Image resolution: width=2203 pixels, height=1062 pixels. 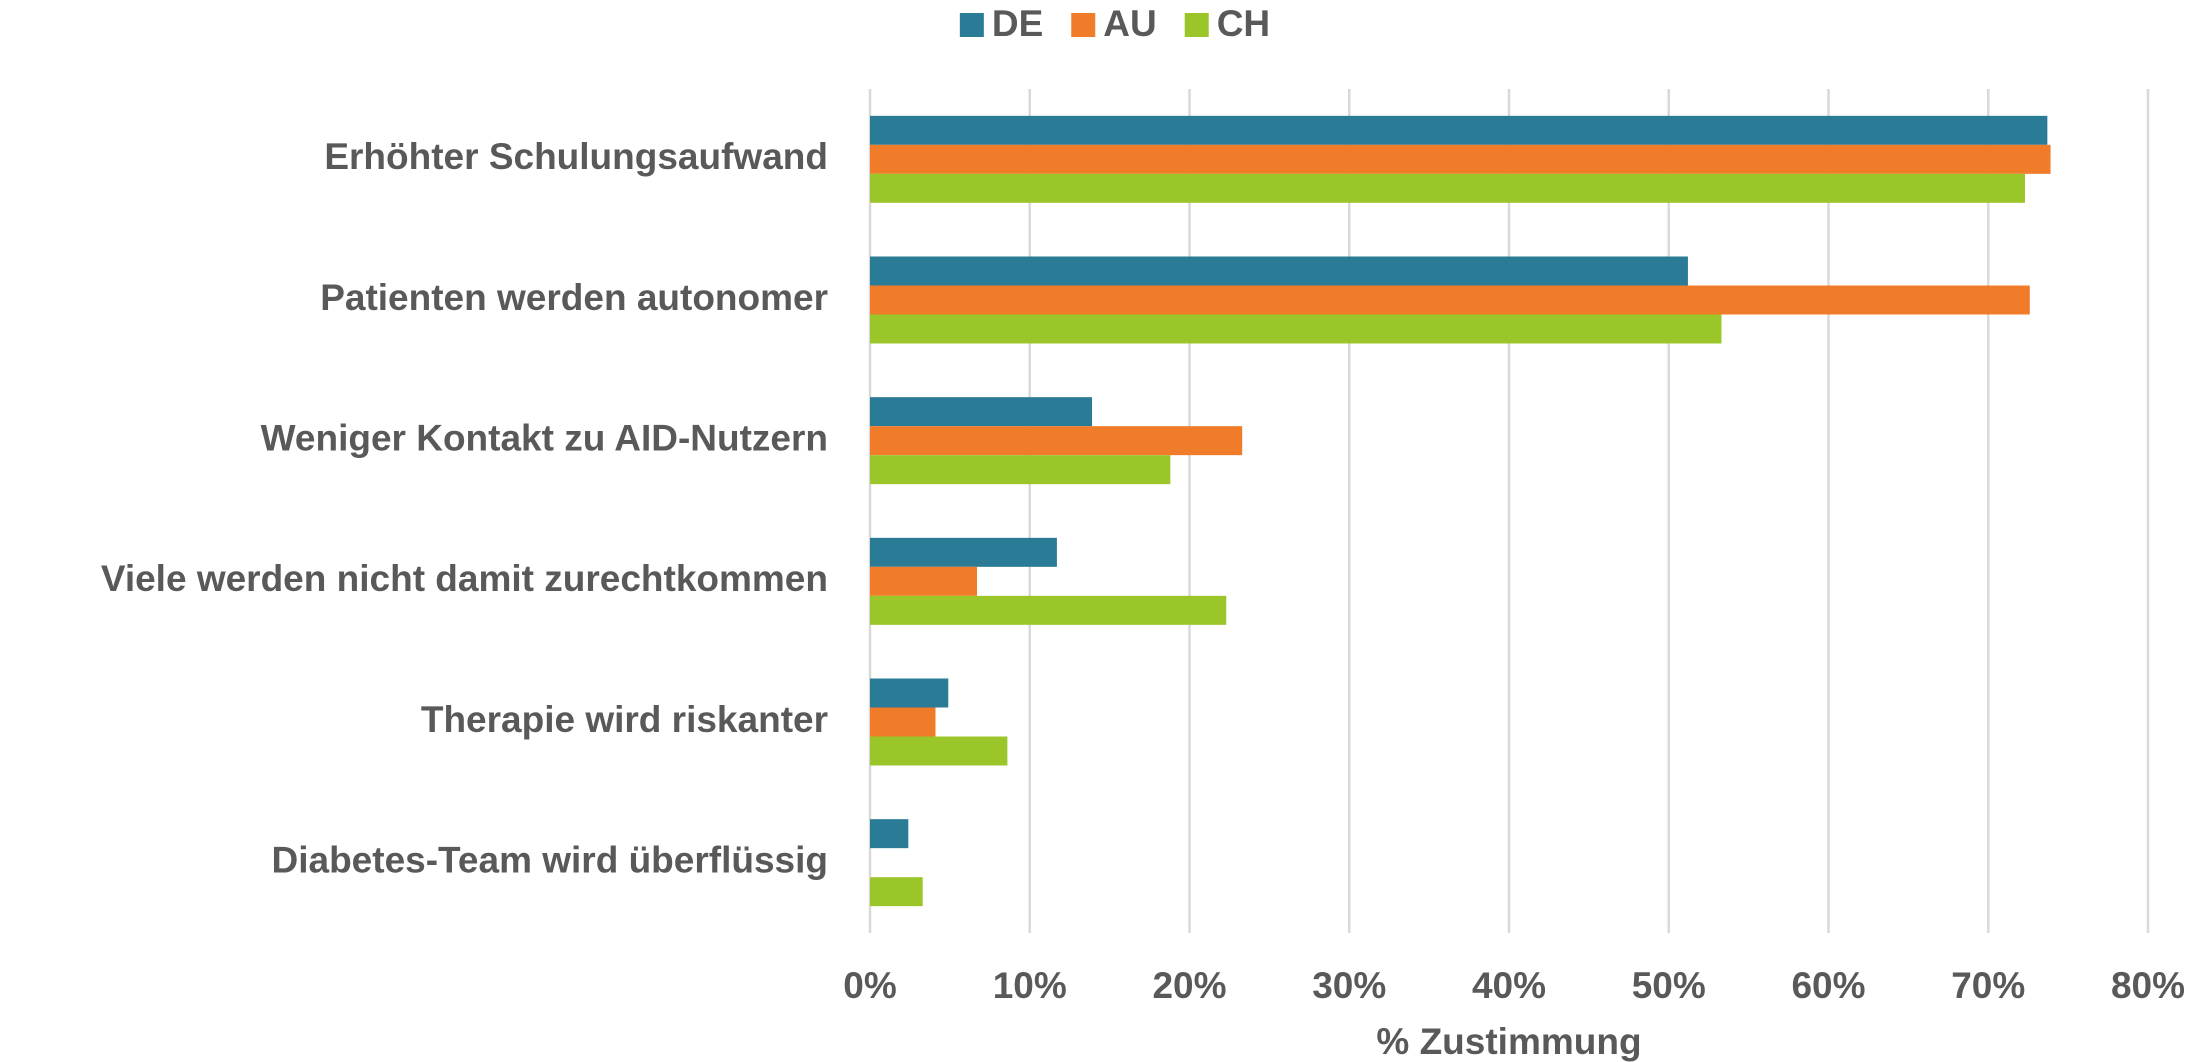 What do you see at coordinates (1129, 23) in the screenshot?
I see `legend-label: AU` at bounding box center [1129, 23].